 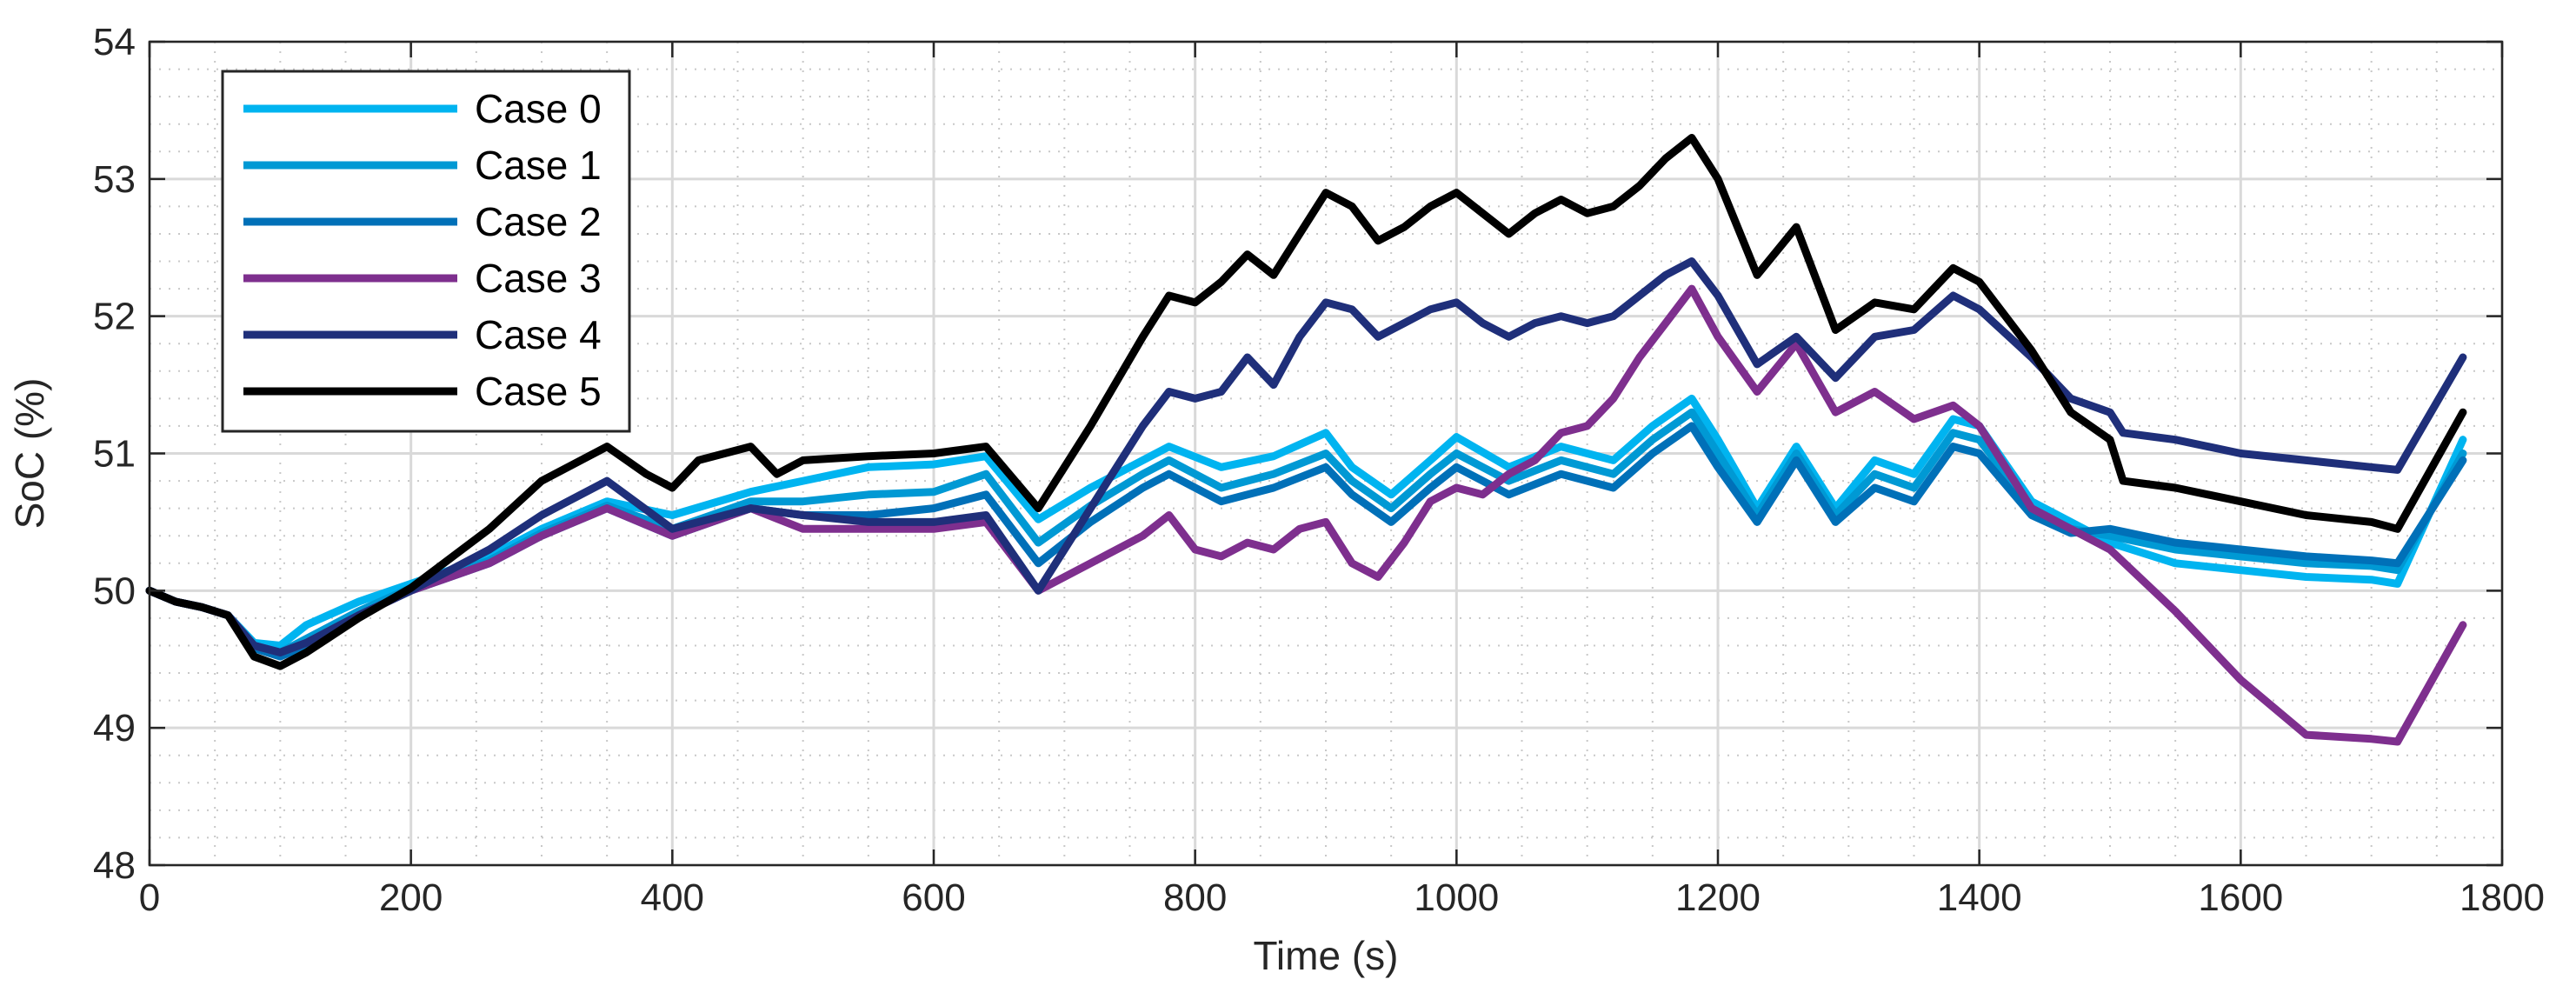 What do you see at coordinates (29, 454) in the screenshot?
I see `y-axis-label: SoC (%)` at bounding box center [29, 454].